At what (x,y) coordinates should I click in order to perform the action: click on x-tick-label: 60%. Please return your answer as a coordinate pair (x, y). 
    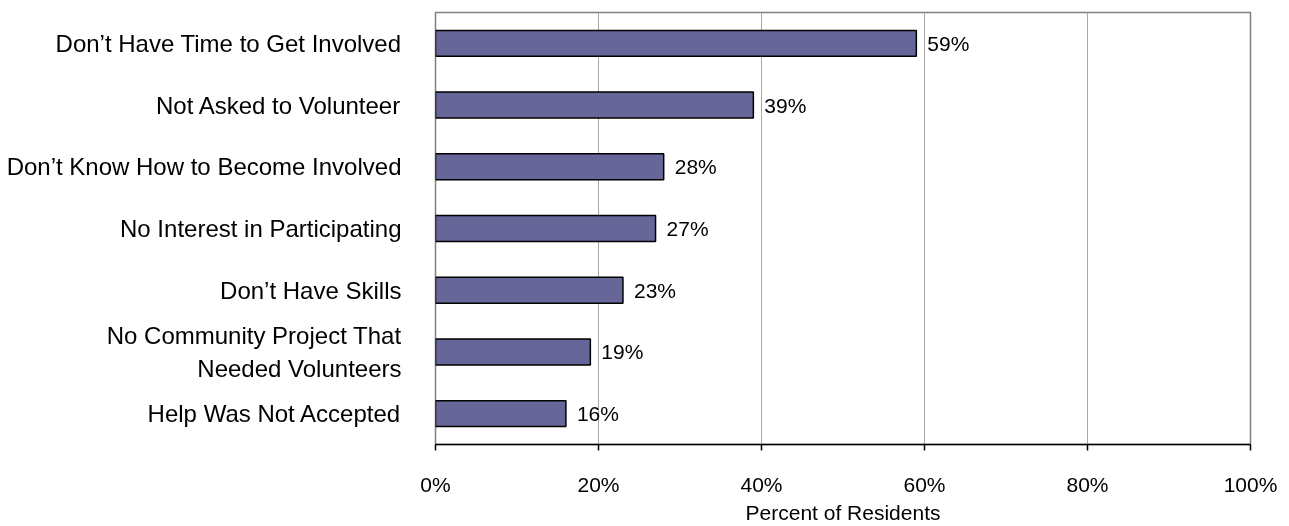
    Looking at the image, I should click on (924, 484).